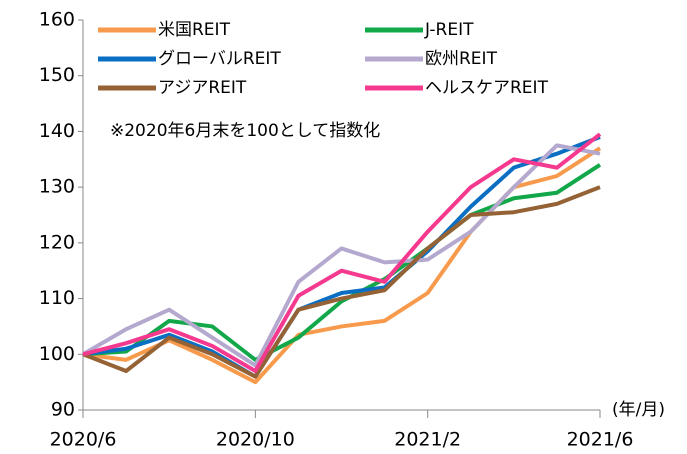  Describe the element at coordinates (245, 131) in the screenshot. I see `note: ※2020年6月末を100として指数化` at that location.